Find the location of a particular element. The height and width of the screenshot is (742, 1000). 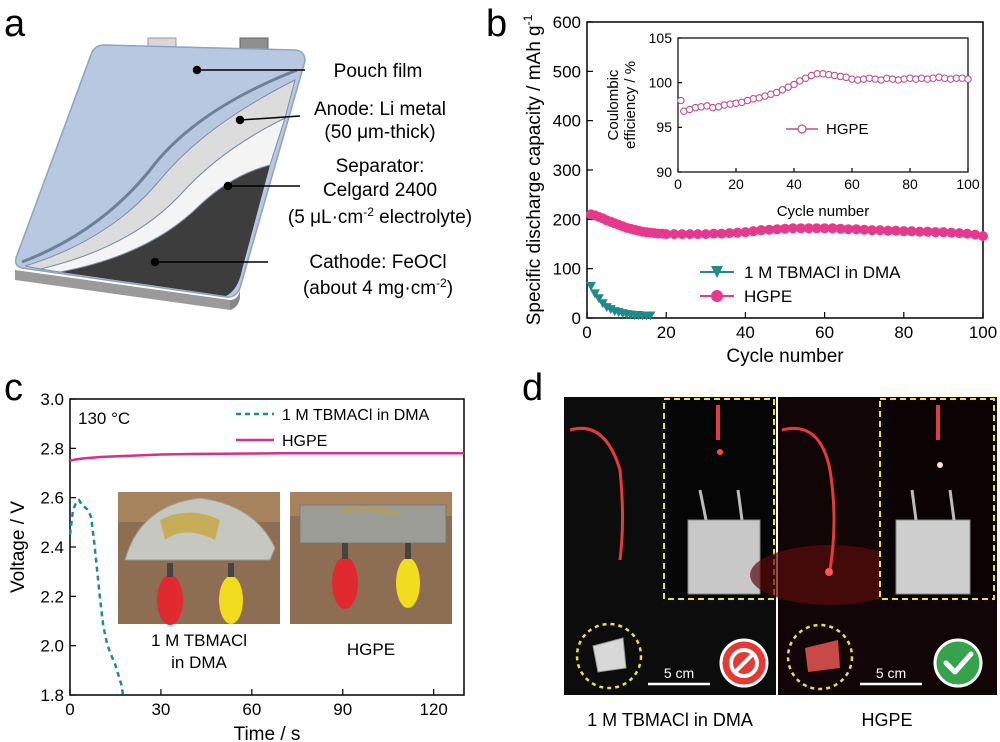

y-tick-label: 300 is located at coordinates (567, 170).